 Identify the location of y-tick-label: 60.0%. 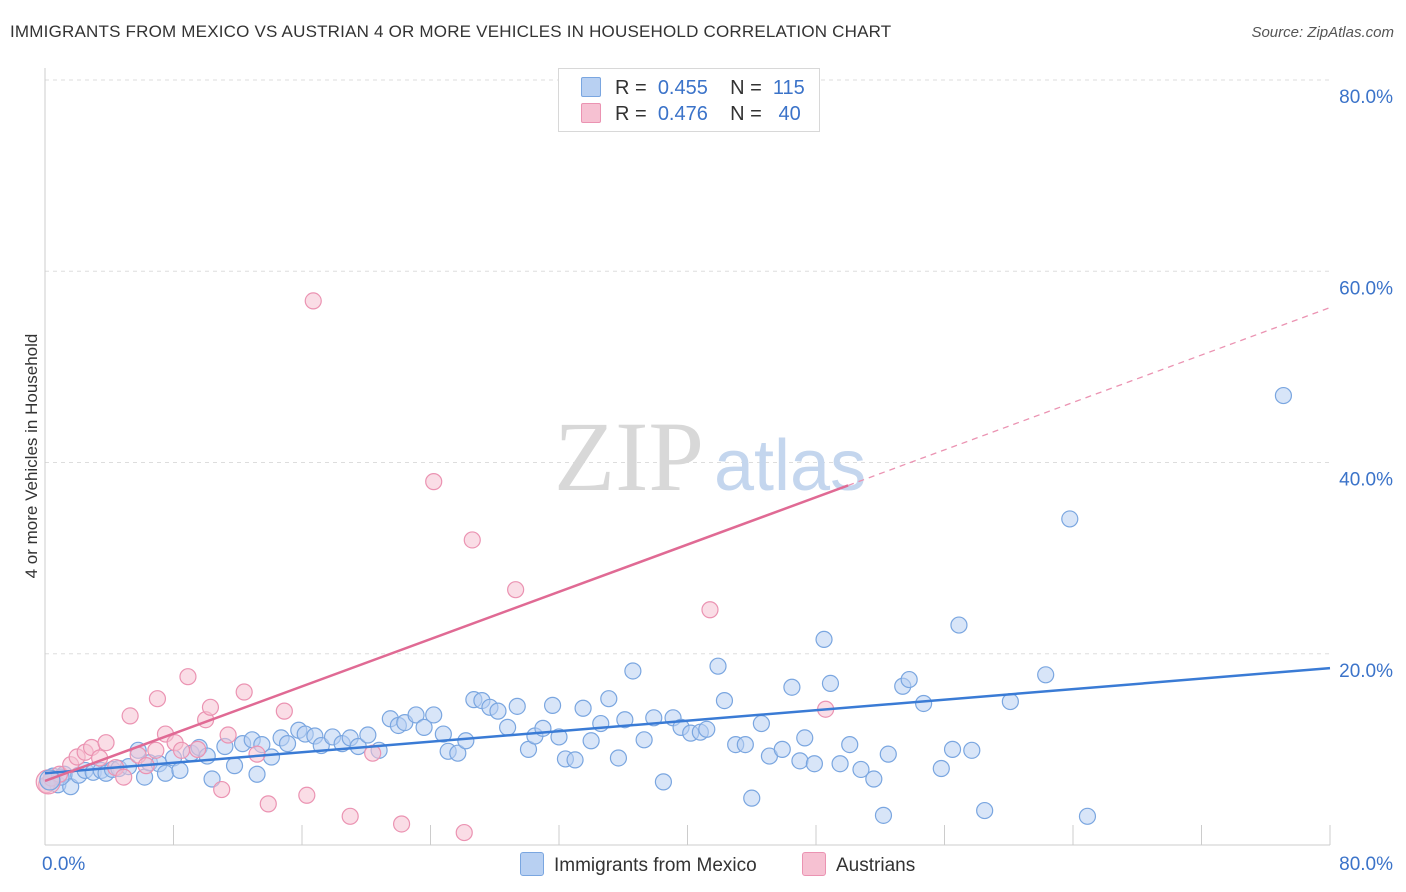
(1366, 288).